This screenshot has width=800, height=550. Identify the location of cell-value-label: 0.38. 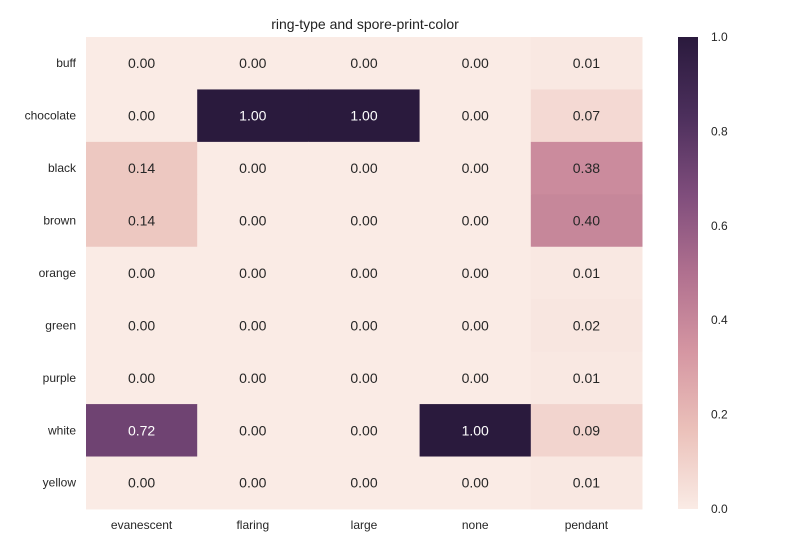
(586, 168).